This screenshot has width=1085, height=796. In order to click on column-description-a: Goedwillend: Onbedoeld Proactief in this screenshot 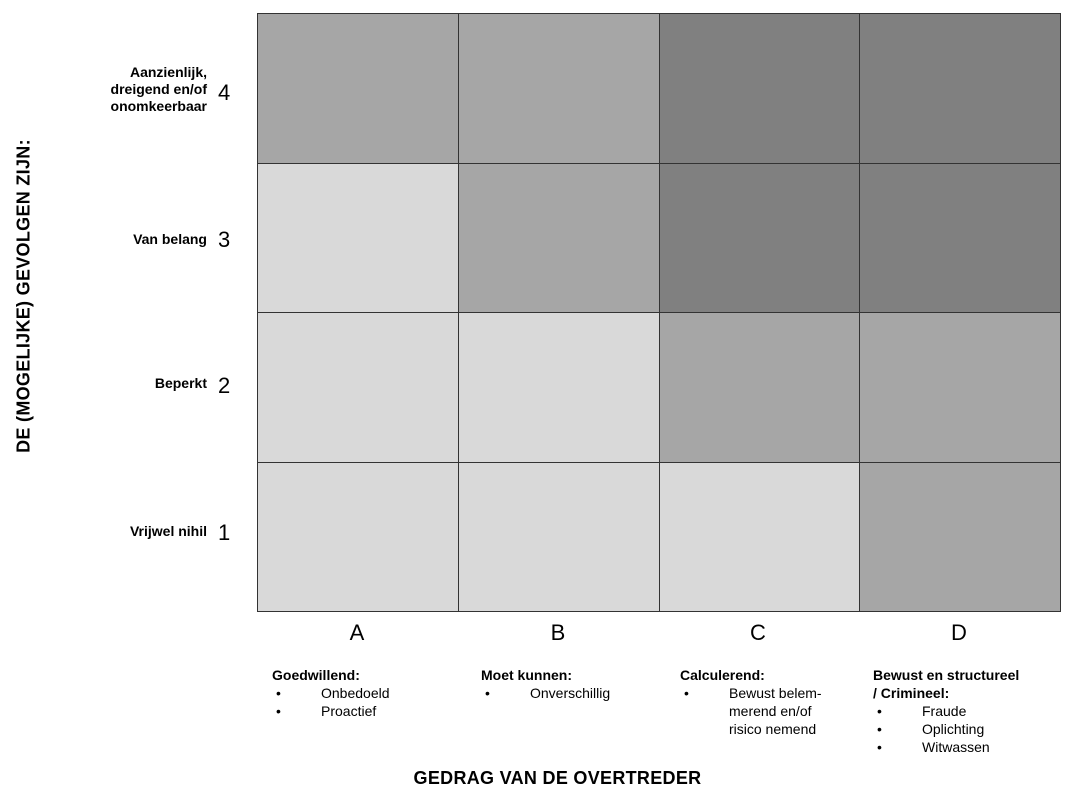, I will do `click(331, 693)`.